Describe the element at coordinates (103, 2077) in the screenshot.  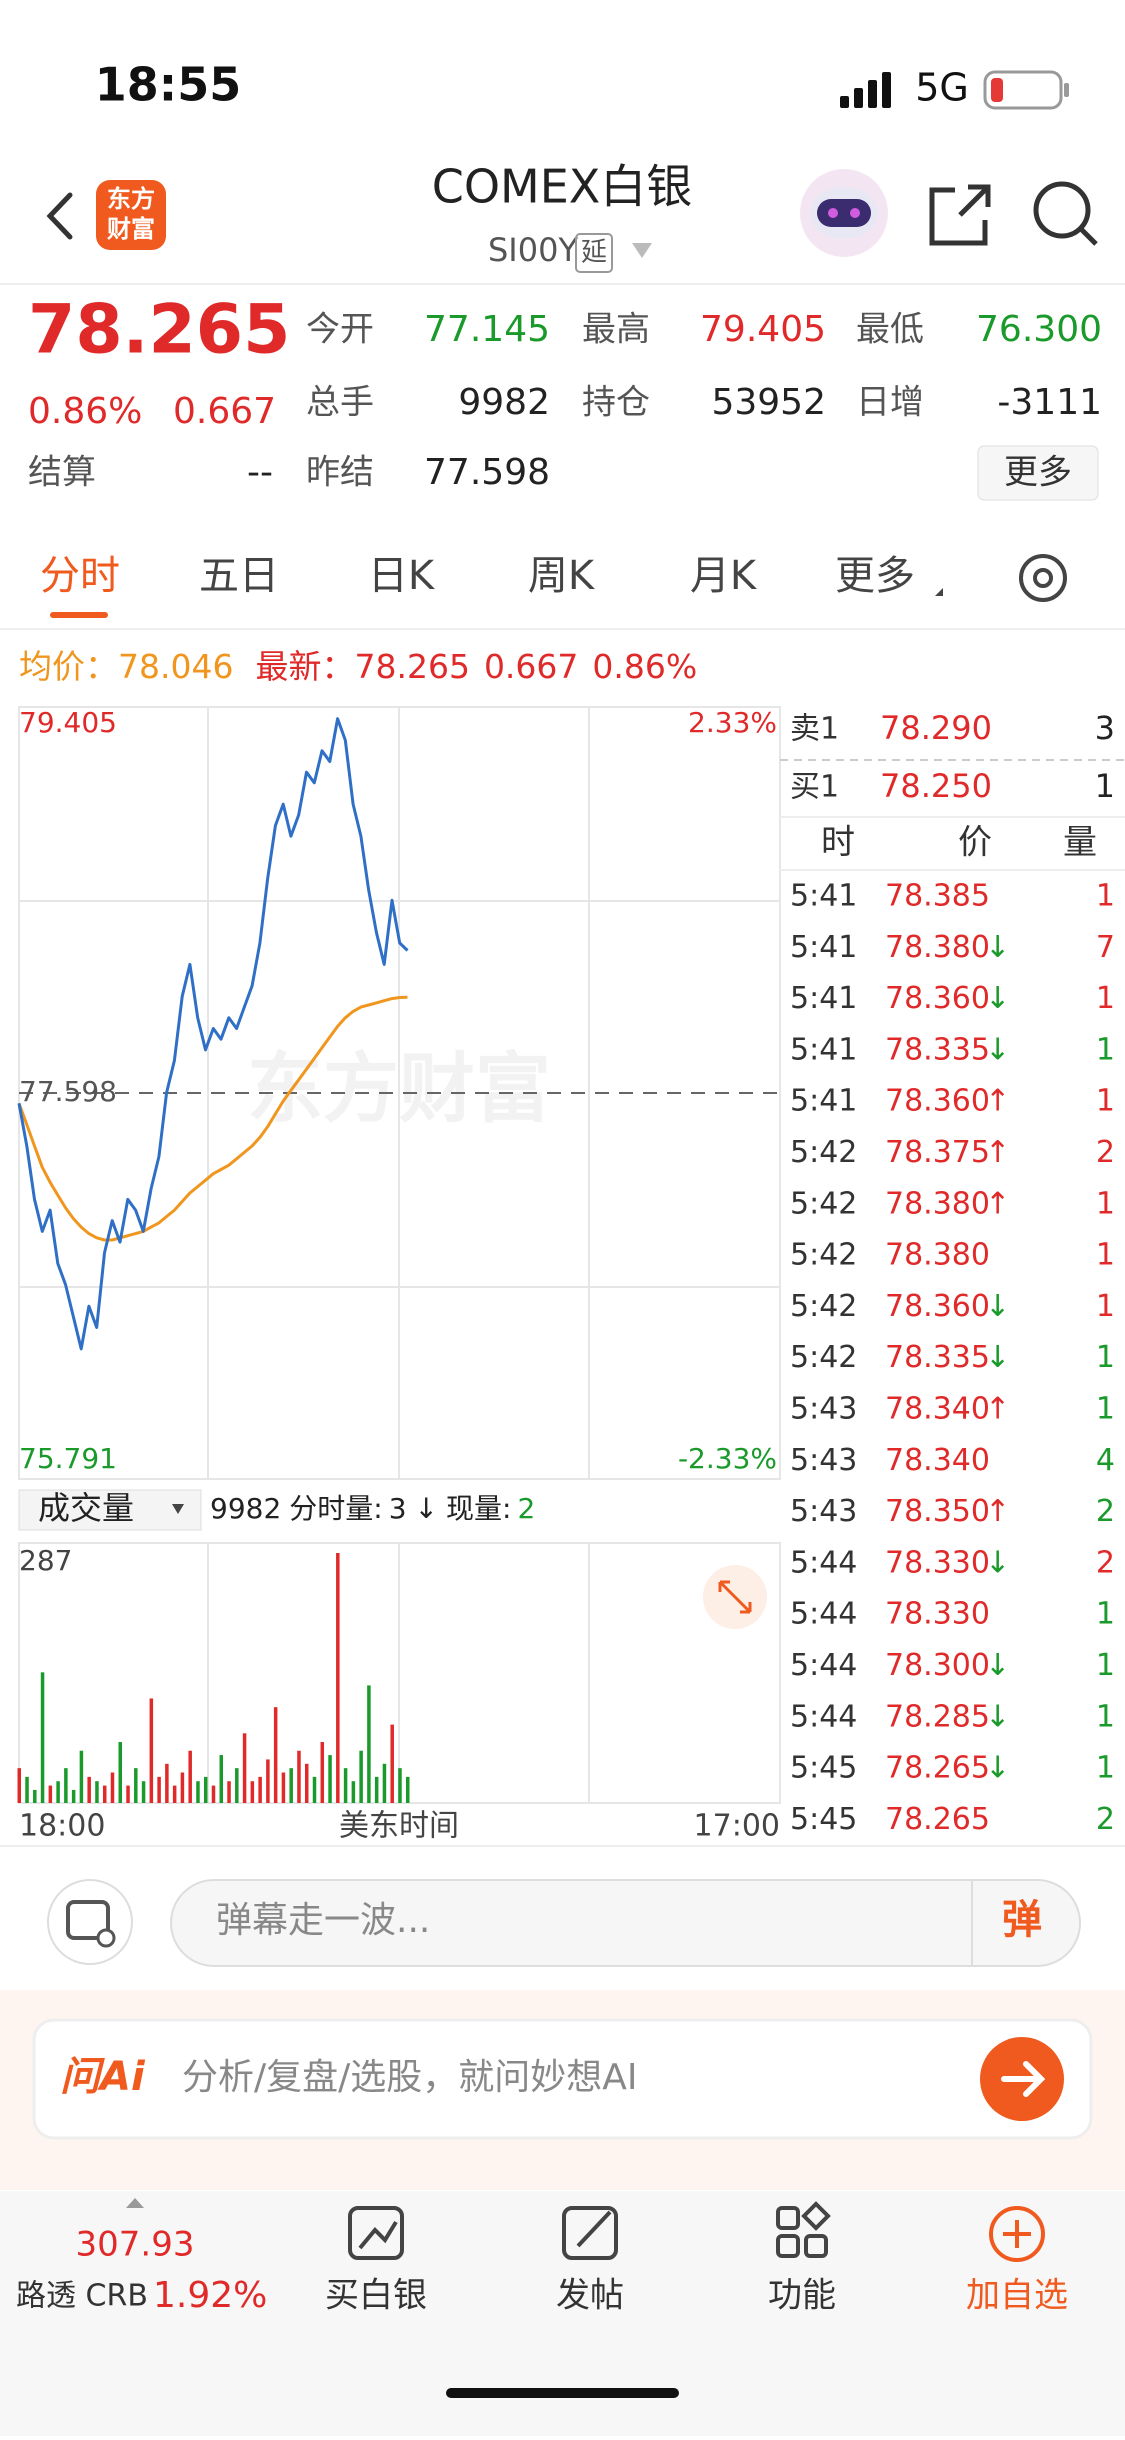
I see `ai-logo: 问Ai` at that location.